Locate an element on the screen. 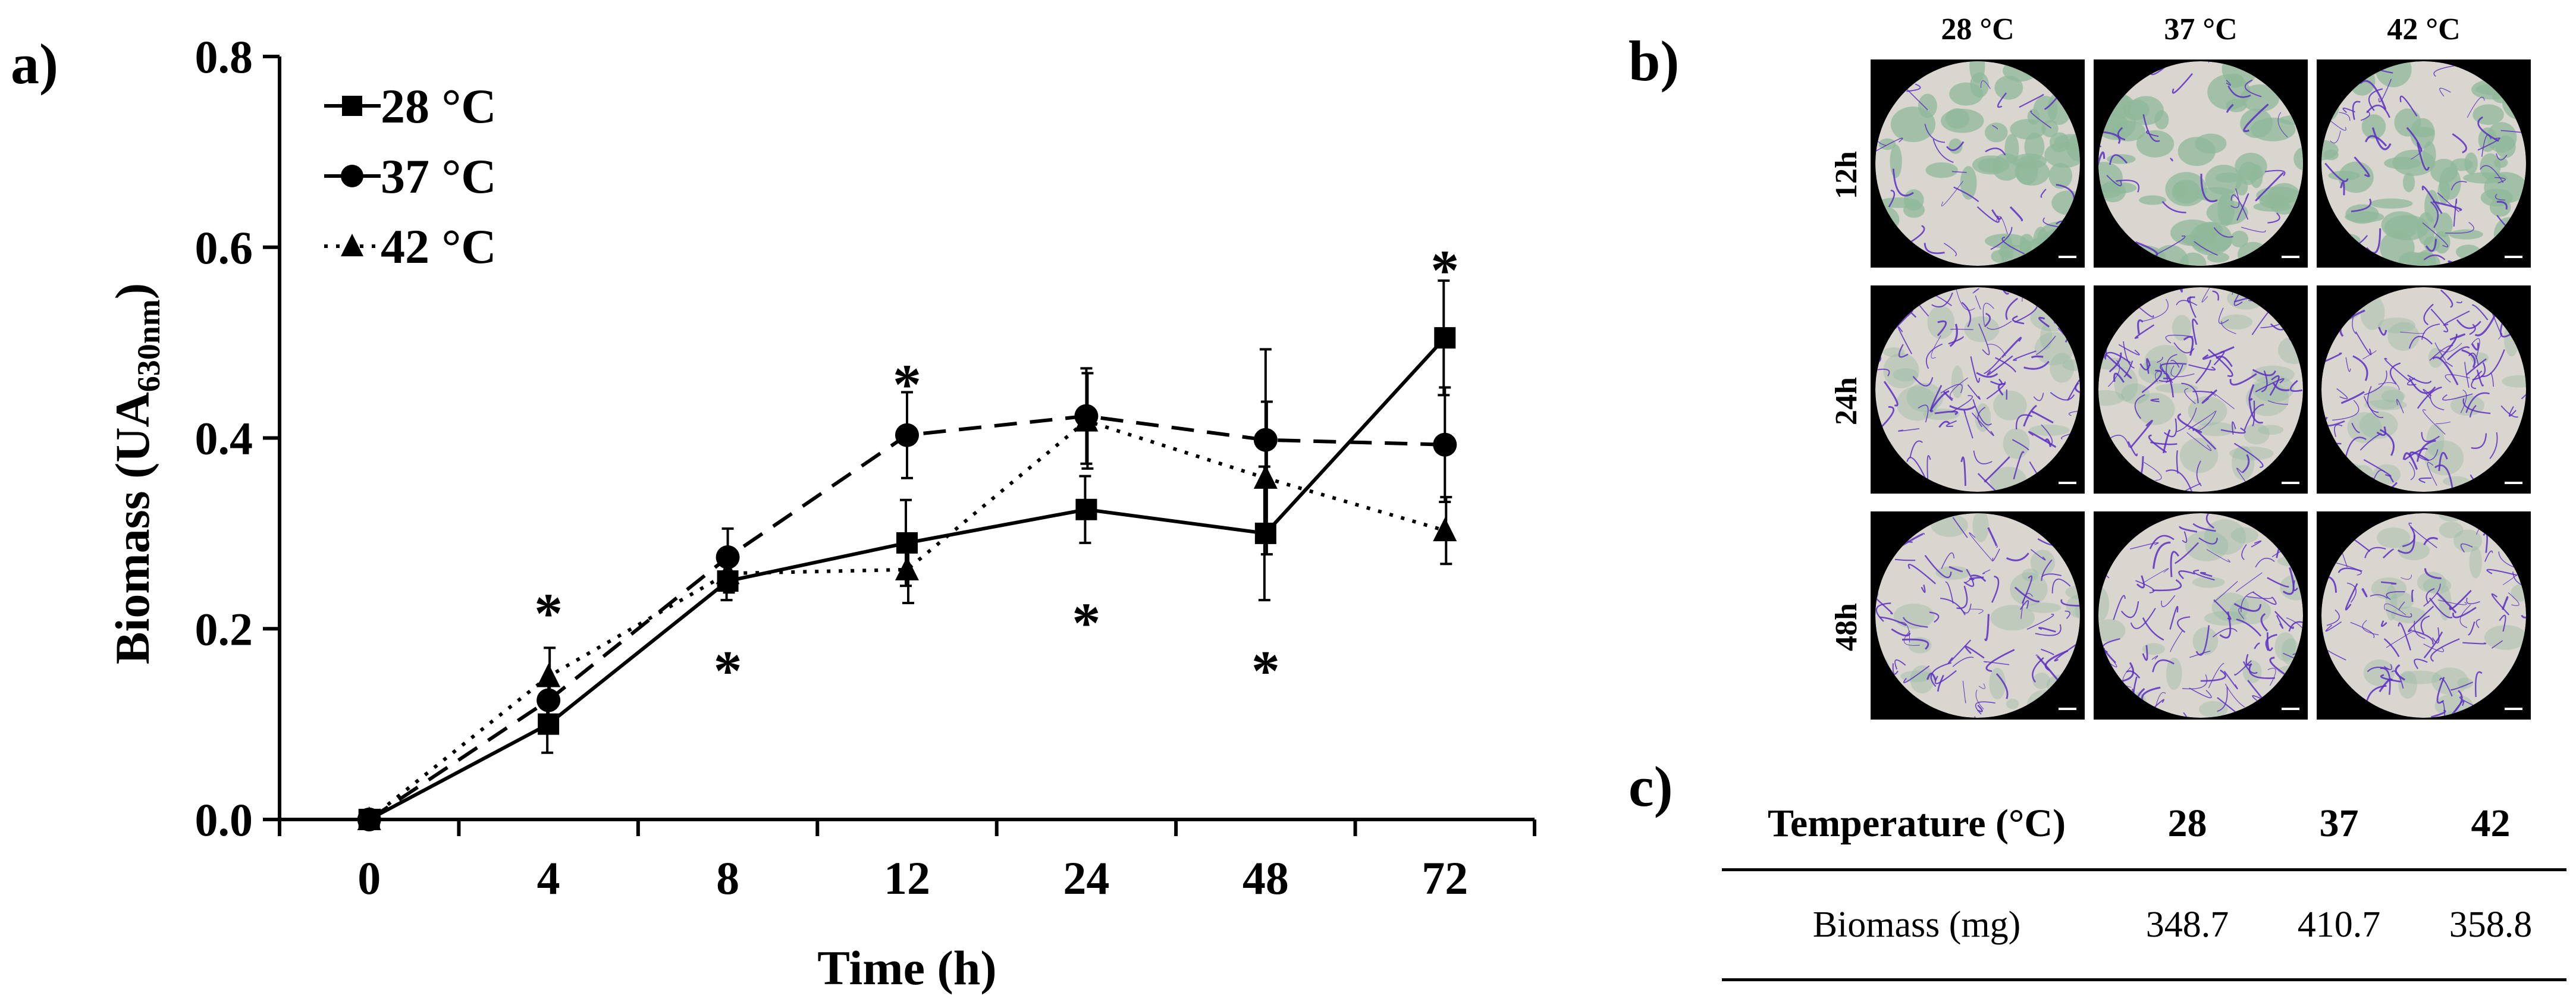 This screenshot has width=2576, height=1008. panel-a-label: a) is located at coordinates (34, 64).